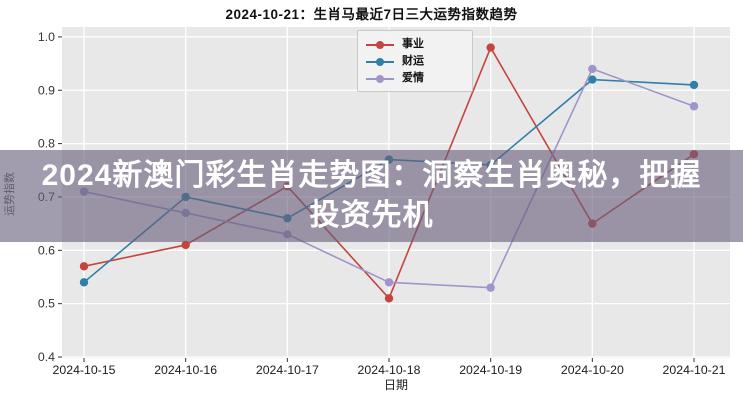 The width and height of the screenshot is (743, 400). I want to click on x-tick-label: 2024-10-15, so click(84, 370).